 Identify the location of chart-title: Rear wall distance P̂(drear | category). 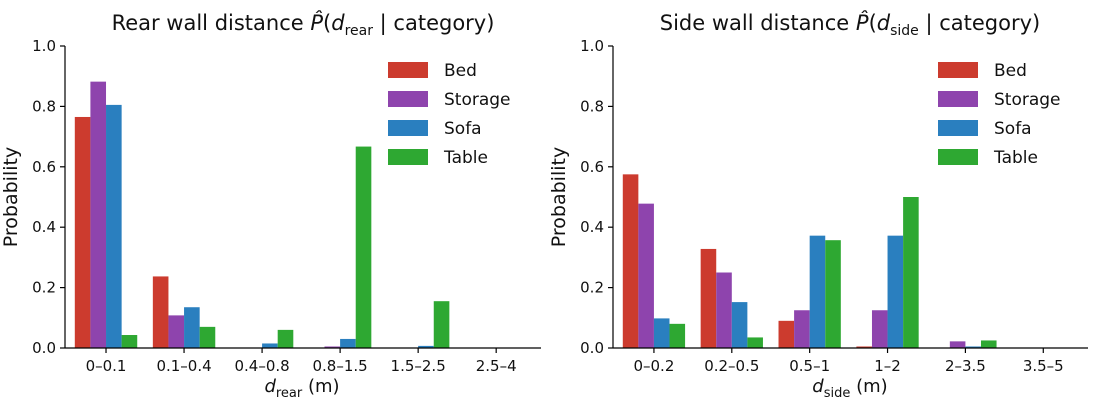
(303, 24).